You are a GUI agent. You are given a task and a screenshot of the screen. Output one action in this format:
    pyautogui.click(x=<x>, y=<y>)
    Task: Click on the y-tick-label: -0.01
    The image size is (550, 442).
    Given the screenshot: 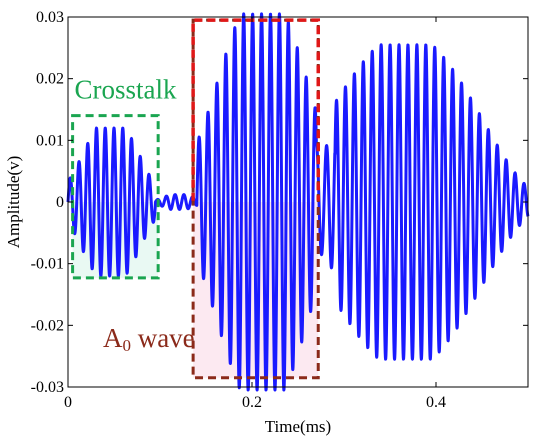 What is the action you would take?
    pyautogui.click(x=47, y=264)
    